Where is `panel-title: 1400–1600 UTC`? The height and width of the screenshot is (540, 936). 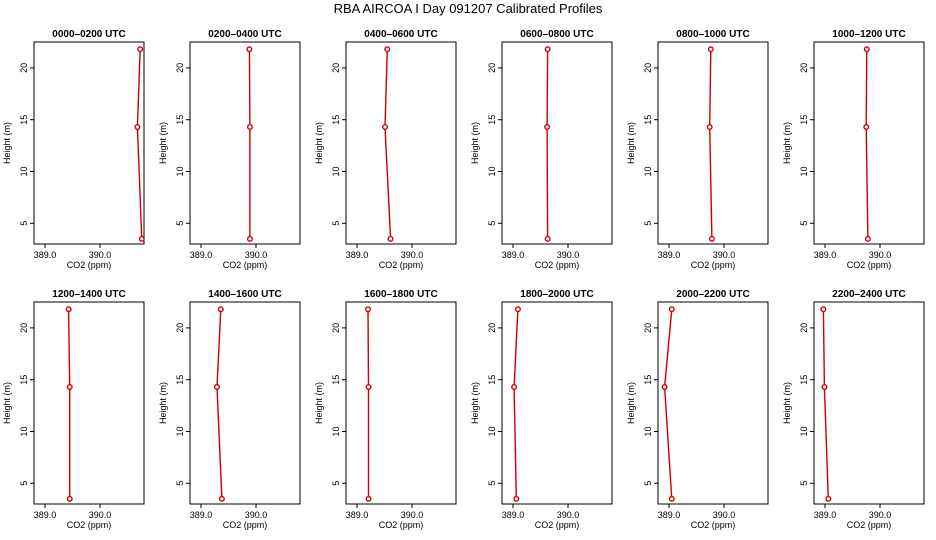 panel-title: 1400–1600 UTC is located at coordinates (244, 294).